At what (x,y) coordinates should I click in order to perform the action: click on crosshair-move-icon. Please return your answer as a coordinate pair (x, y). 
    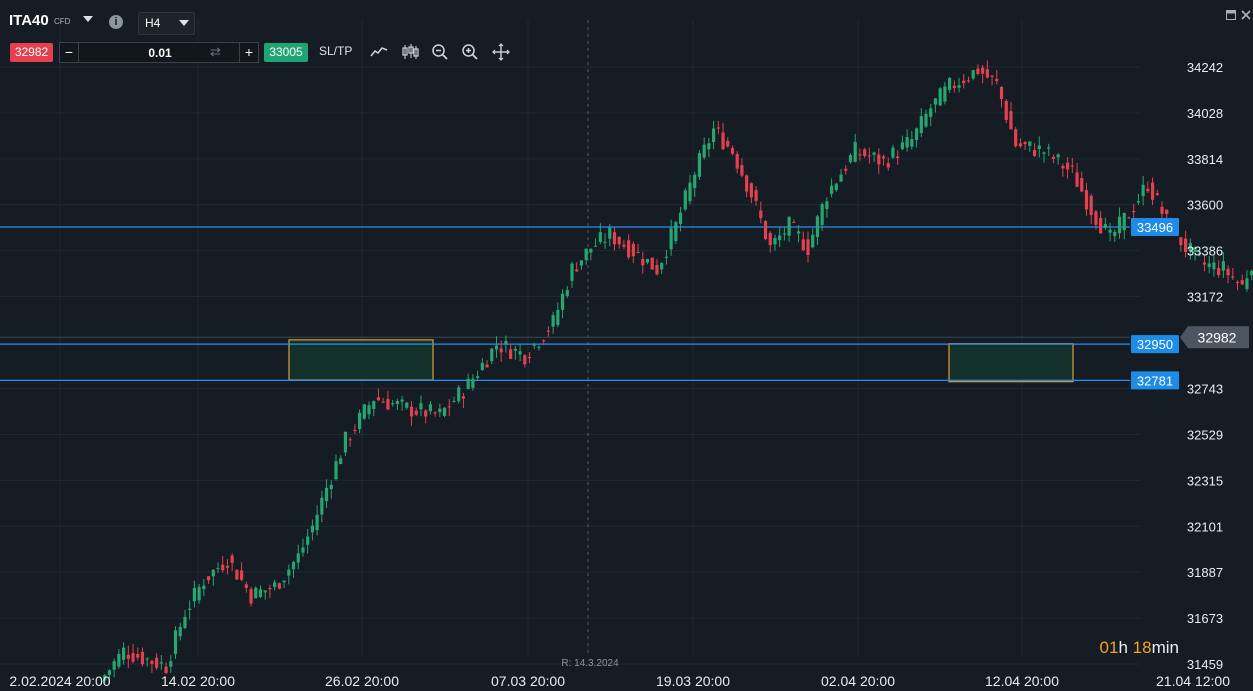
    Looking at the image, I should click on (501, 52).